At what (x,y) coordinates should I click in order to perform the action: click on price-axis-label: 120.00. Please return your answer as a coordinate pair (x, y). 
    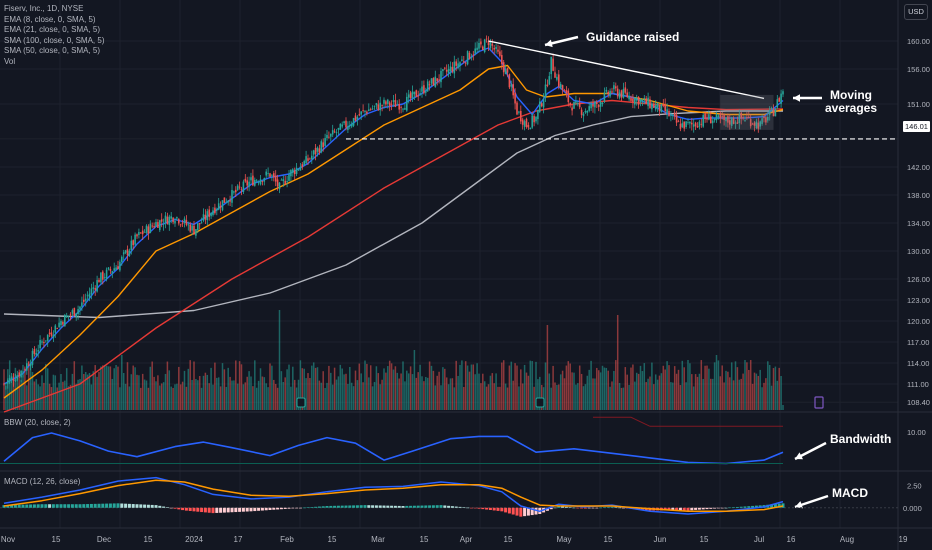
    Looking at the image, I should click on (918, 321).